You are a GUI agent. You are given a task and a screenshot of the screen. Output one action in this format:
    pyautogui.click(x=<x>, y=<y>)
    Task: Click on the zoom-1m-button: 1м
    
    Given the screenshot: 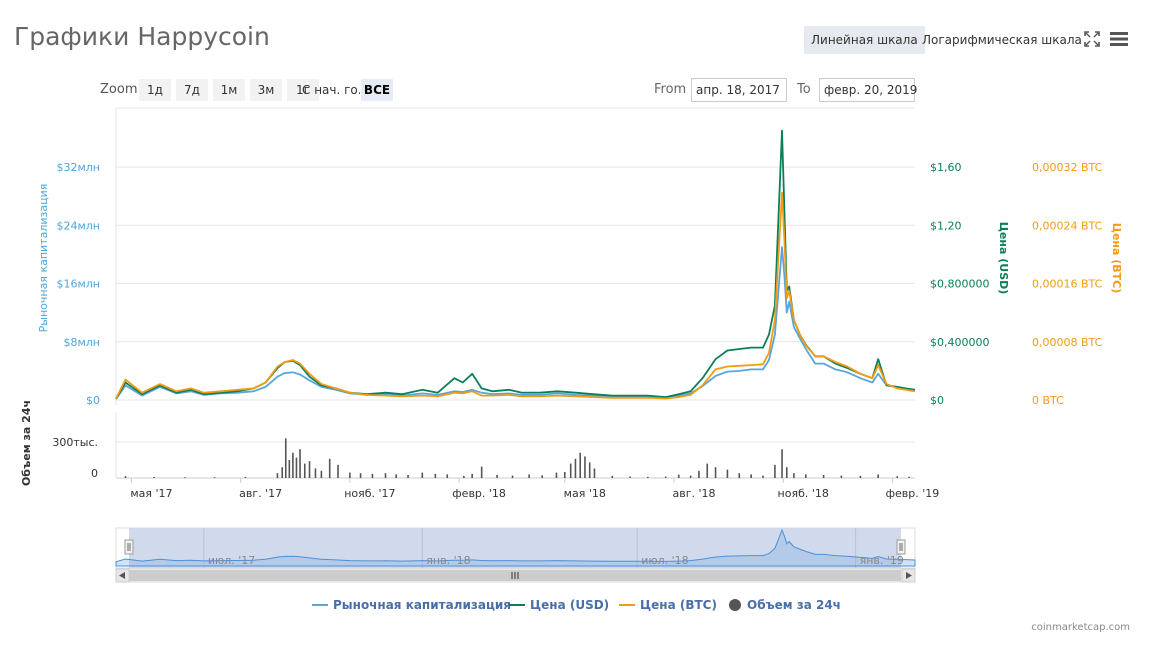 What is the action you would take?
    pyautogui.click(x=229, y=90)
    